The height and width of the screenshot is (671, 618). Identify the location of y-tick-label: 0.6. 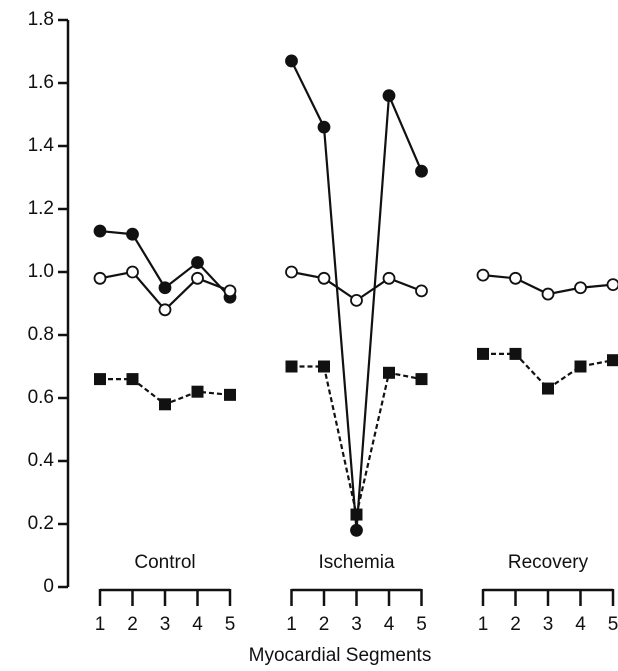
(41, 397).